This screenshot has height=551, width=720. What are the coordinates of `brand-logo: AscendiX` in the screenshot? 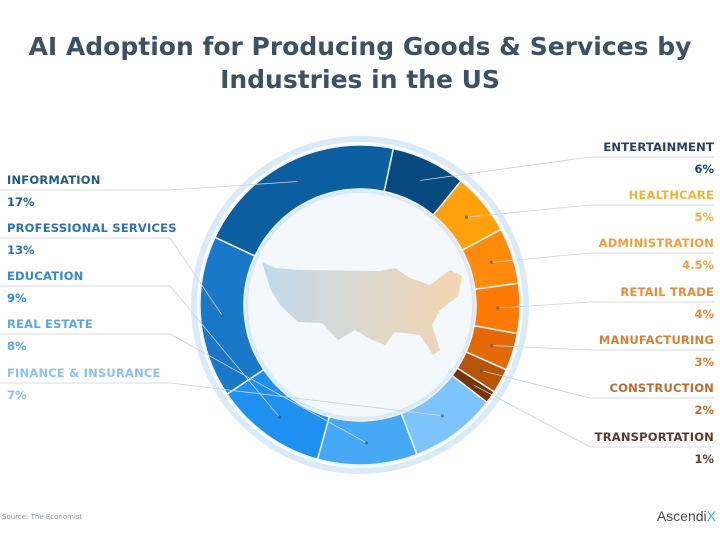 It's located at (686, 516).